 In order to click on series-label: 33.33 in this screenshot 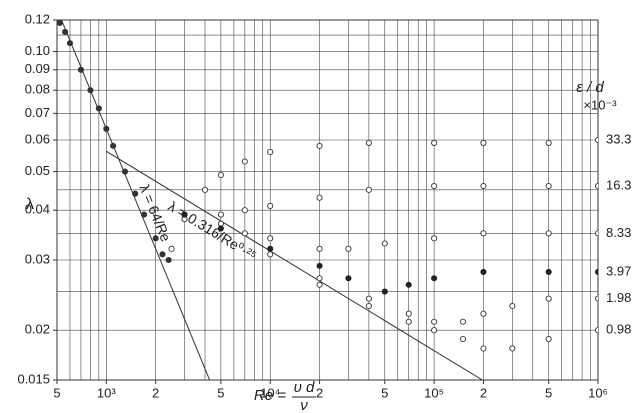, I will do `click(619, 138)`.